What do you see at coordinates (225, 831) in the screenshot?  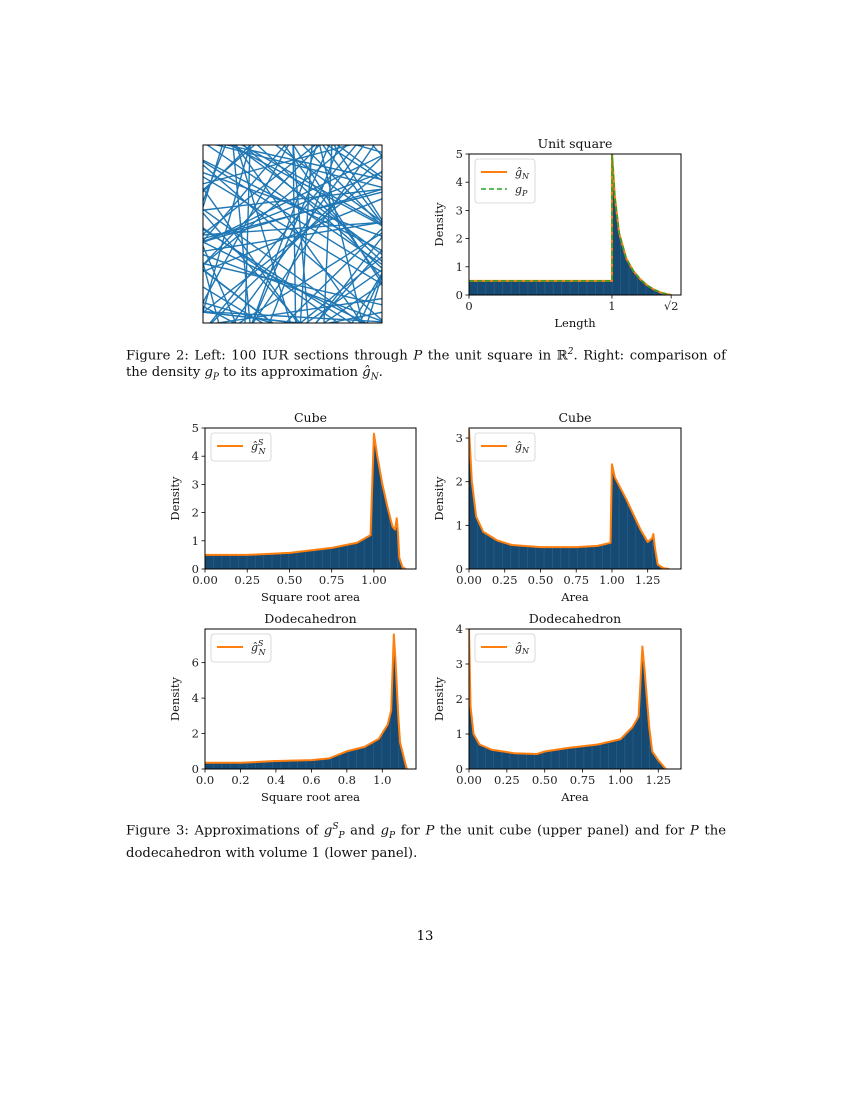 I see `caption-segment: Figure 3: Approximations of` at bounding box center [225, 831].